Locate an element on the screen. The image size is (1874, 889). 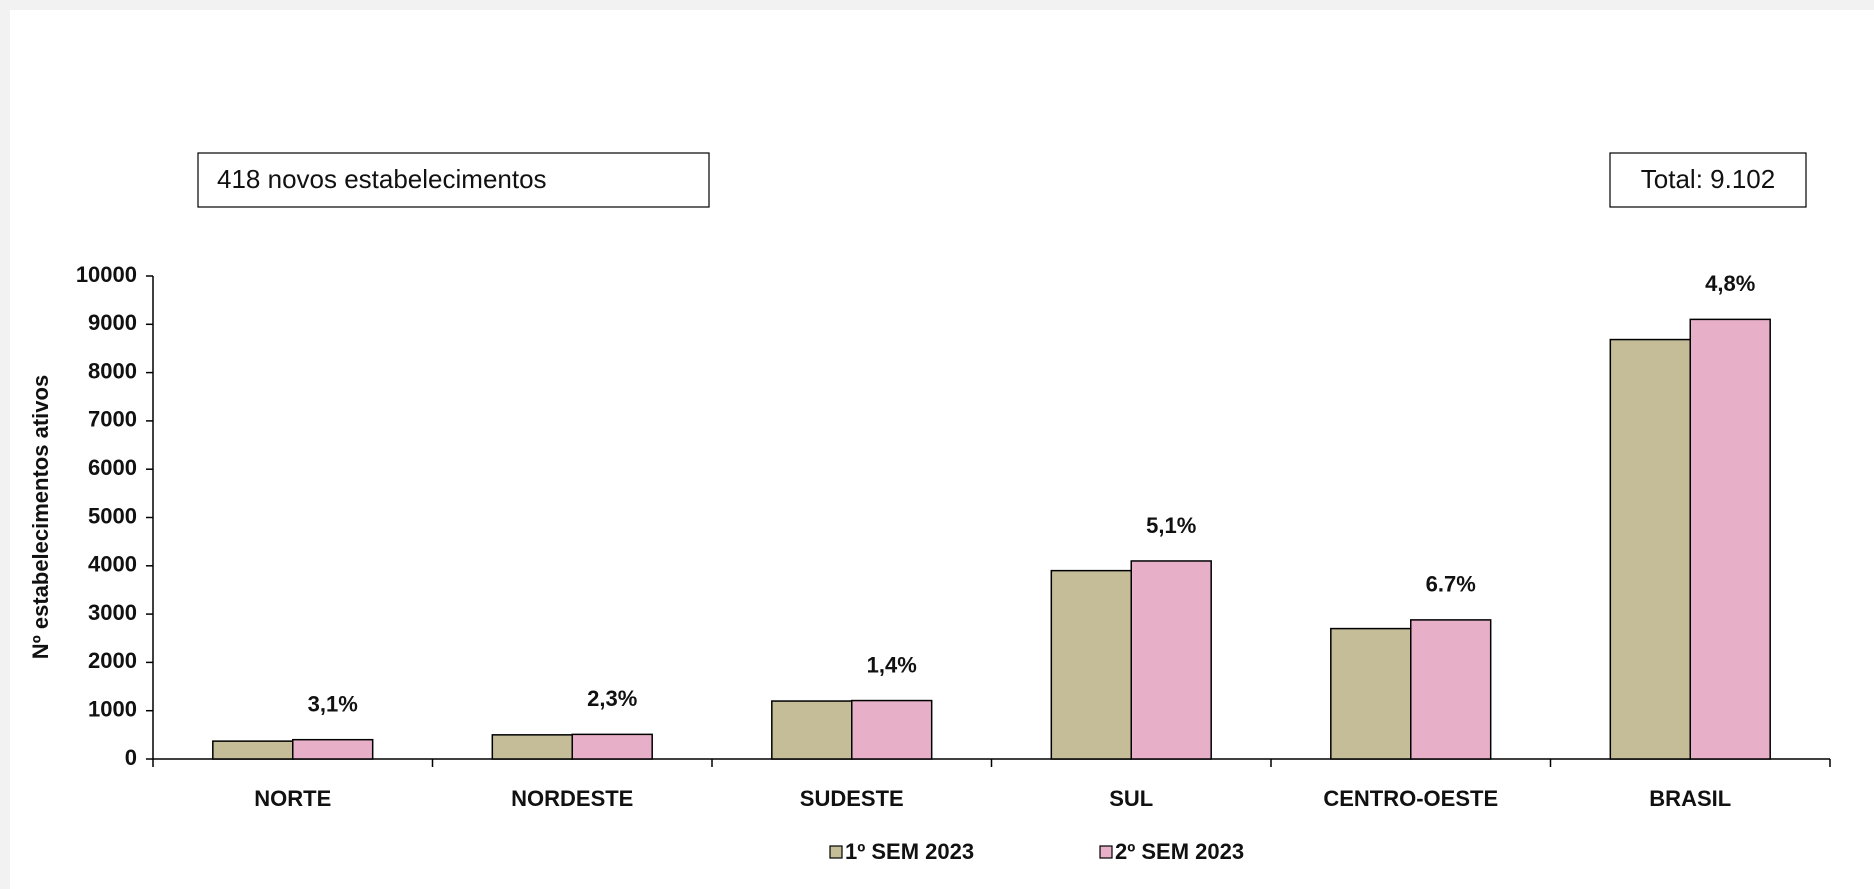
y-tick-label: 8000 is located at coordinates (112, 370).